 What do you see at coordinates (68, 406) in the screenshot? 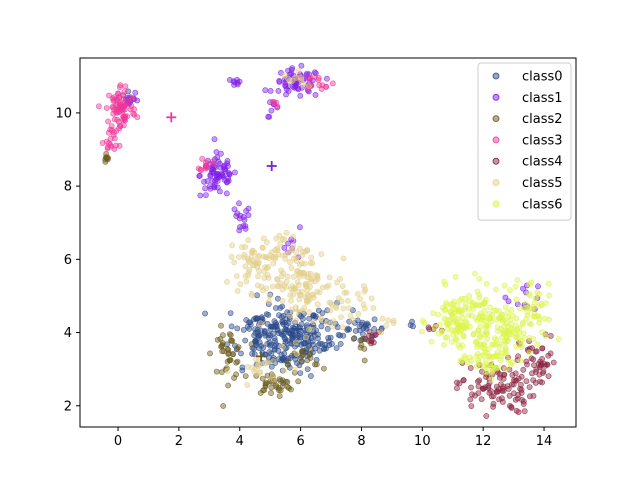
I see `y-tick-label: 2` at bounding box center [68, 406].